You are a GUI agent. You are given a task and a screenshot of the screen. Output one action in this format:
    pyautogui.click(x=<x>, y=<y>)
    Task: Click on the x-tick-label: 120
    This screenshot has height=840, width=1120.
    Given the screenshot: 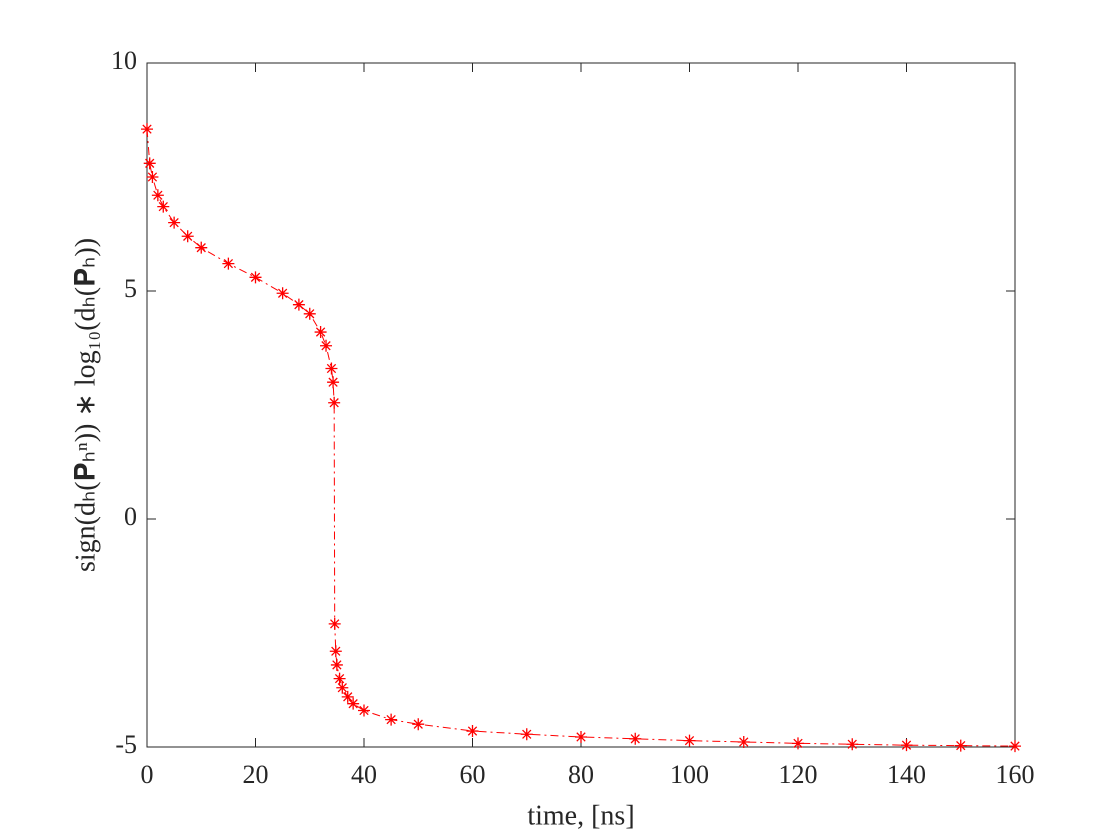 What is the action you would take?
    pyautogui.click(x=798, y=774)
    